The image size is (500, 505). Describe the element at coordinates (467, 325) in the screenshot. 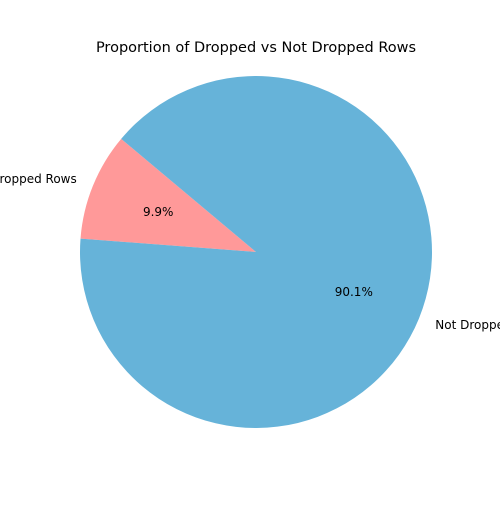

I see `slice-label-2: Not Dropped Rows` at that location.